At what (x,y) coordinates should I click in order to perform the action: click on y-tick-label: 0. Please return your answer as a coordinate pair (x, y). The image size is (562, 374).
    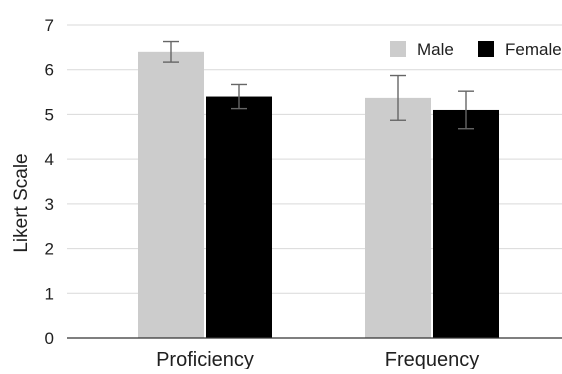
    Looking at the image, I should click on (49, 338).